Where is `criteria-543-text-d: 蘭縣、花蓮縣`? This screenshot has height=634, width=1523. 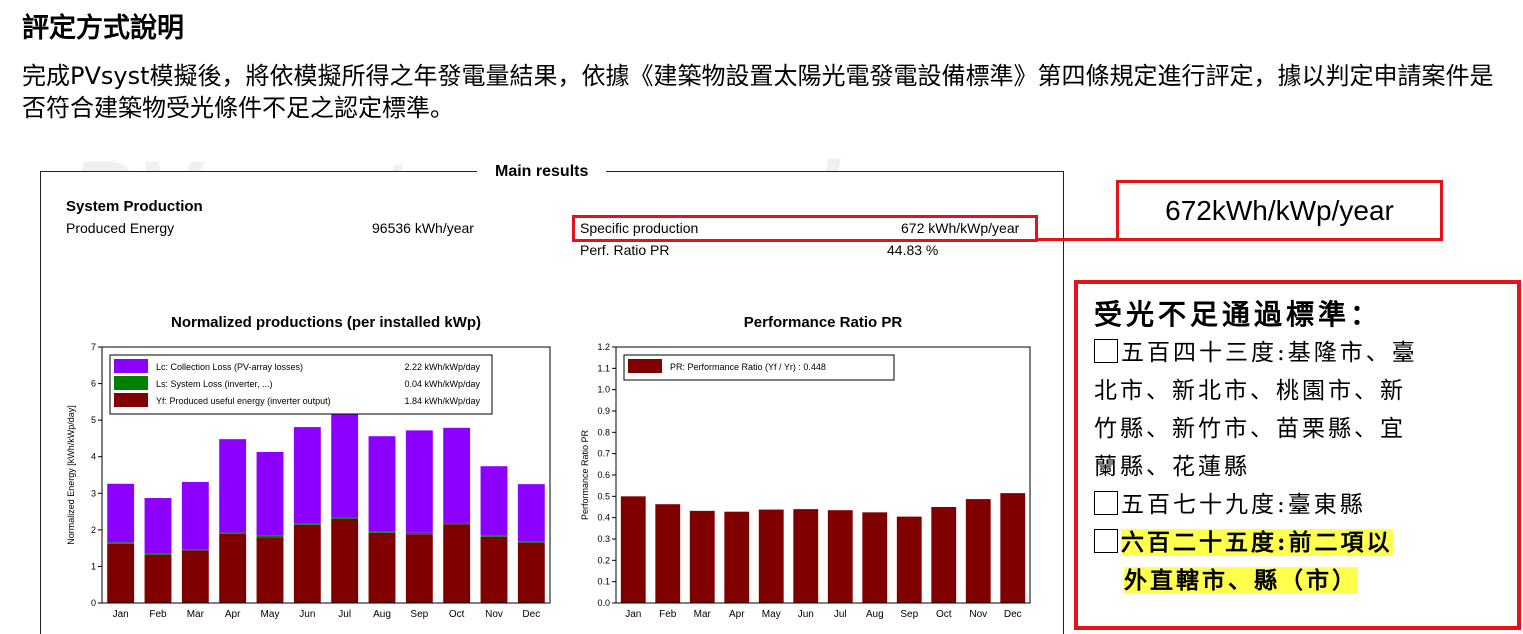 criteria-543-text-d: 蘭縣、花蓮縣 is located at coordinates (1172, 467).